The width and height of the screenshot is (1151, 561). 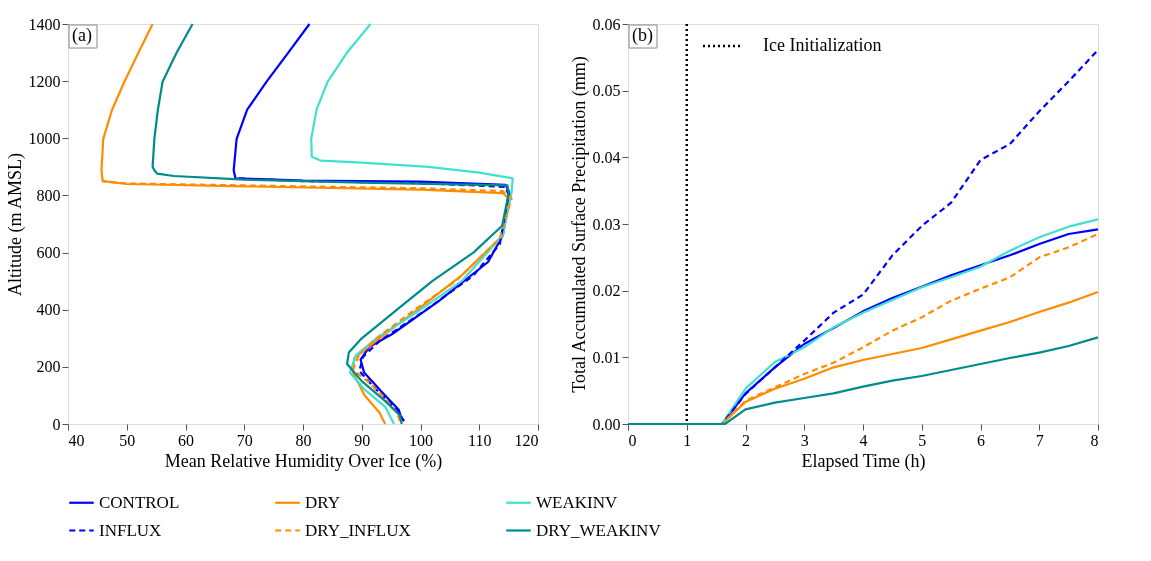 What do you see at coordinates (362, 440) in the screenshot?
I see `x-tick-label: 90` at bounding box center [362, 440].